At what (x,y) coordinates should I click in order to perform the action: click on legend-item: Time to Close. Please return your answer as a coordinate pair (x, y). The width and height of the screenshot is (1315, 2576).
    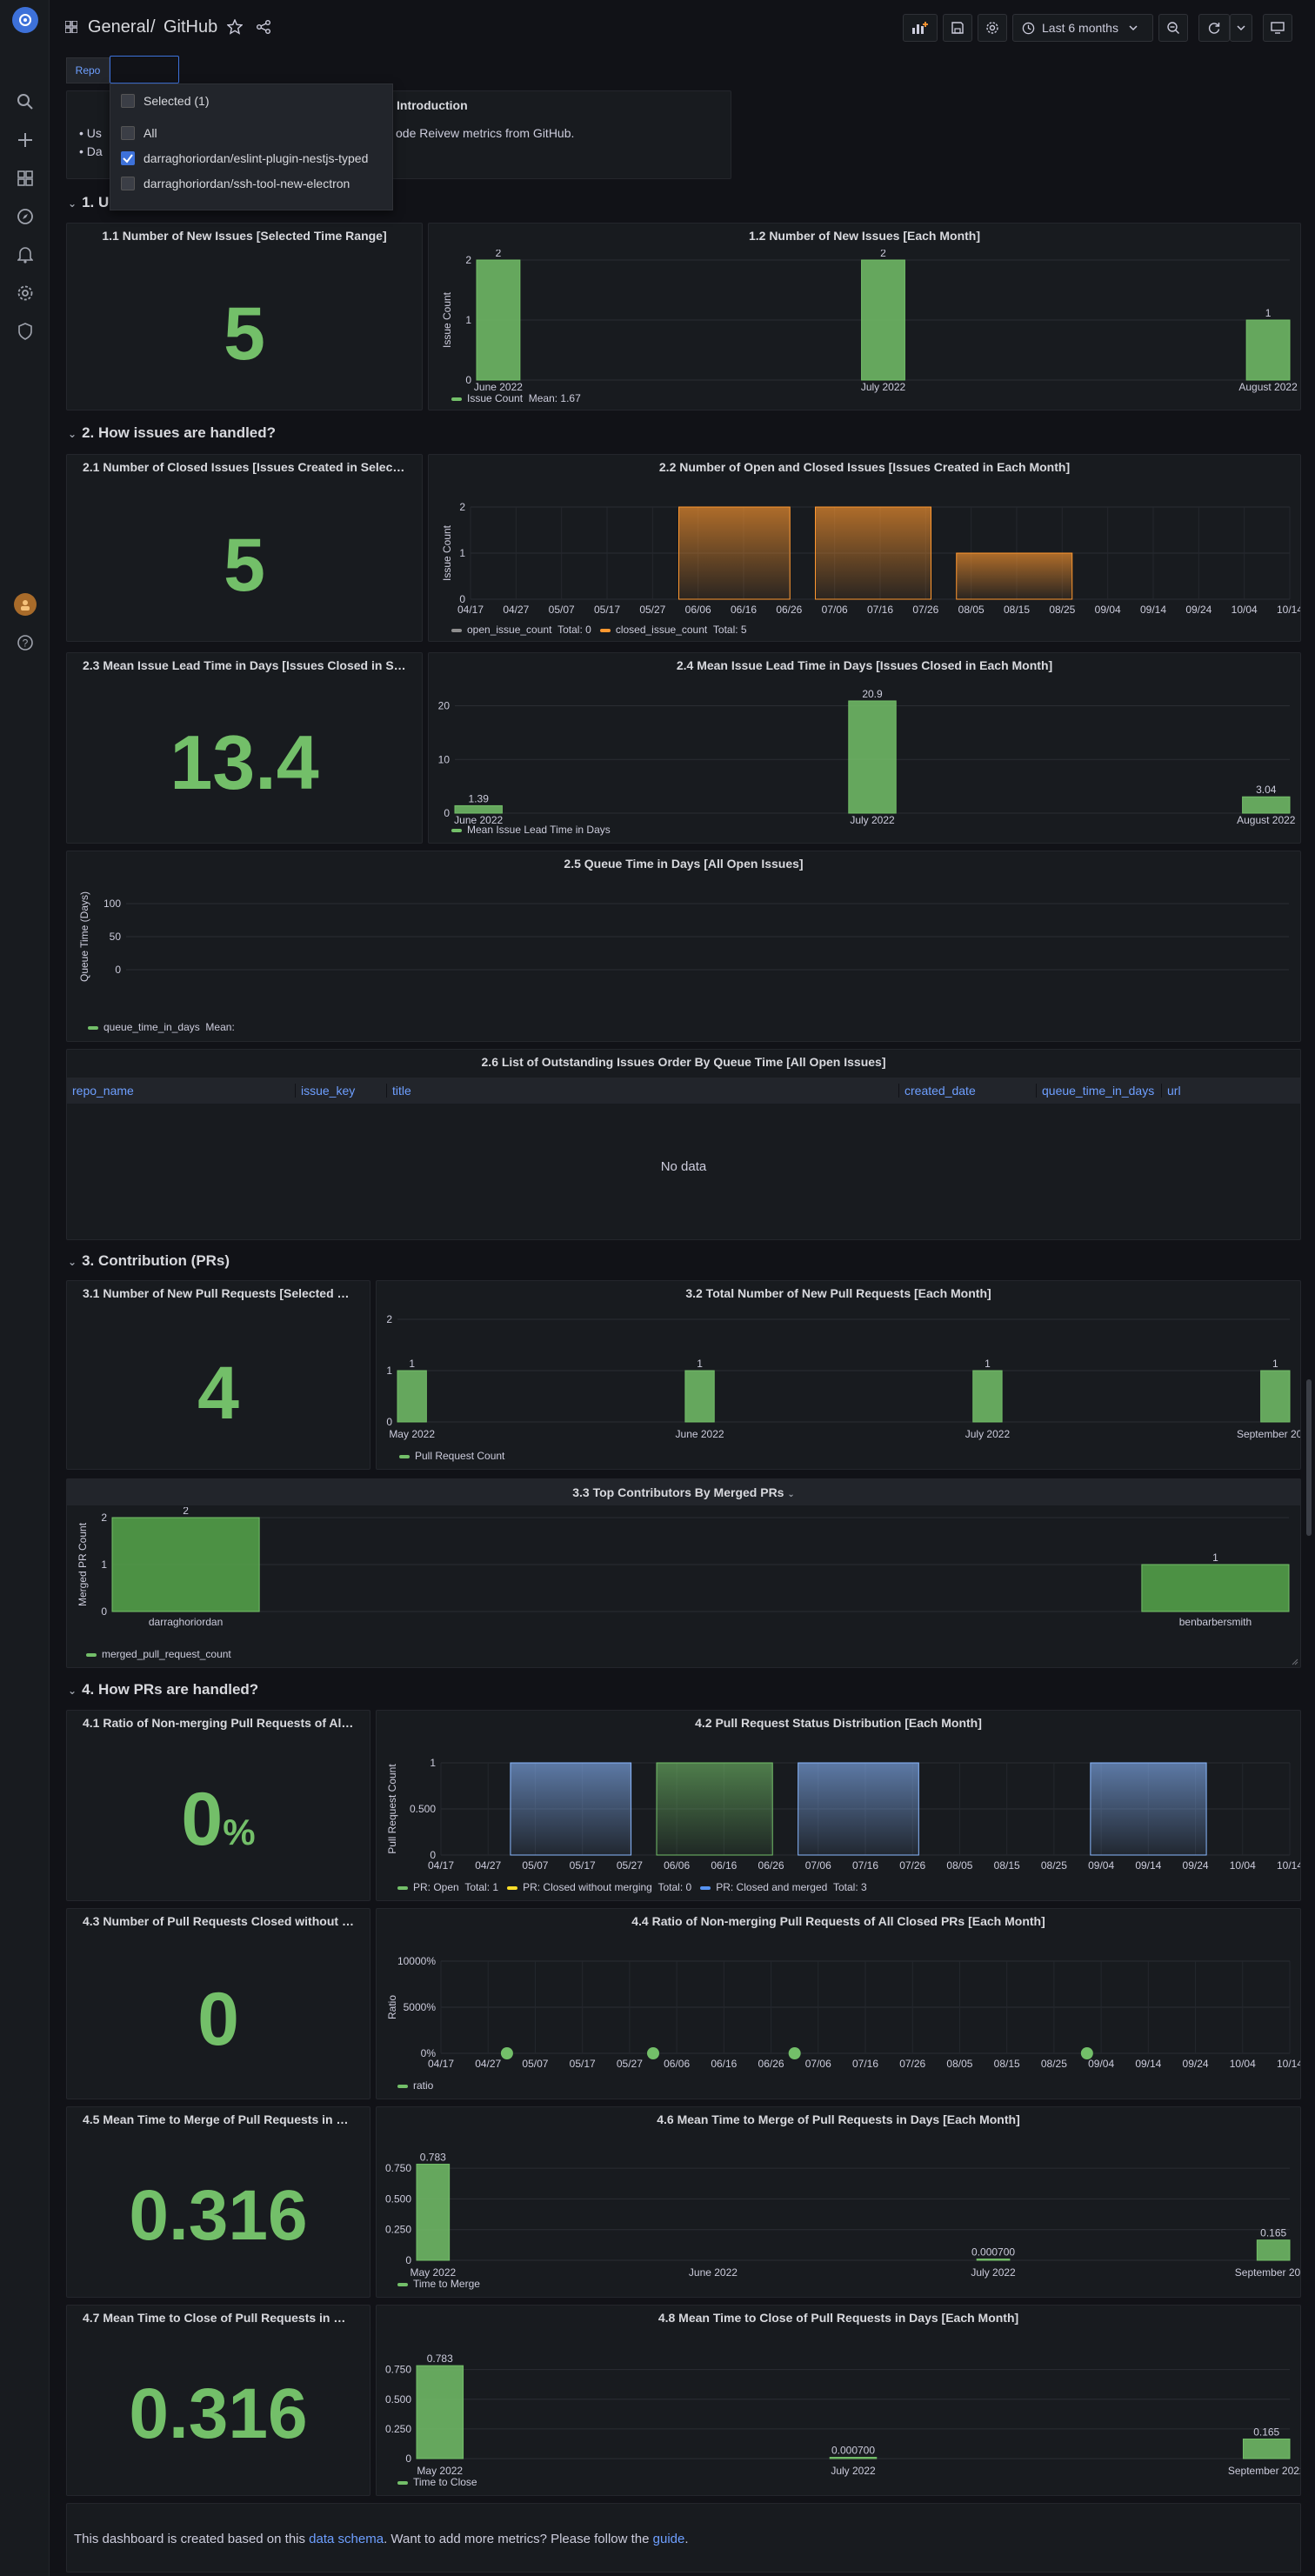
    Looking at the image, I should click on (437, 2482).